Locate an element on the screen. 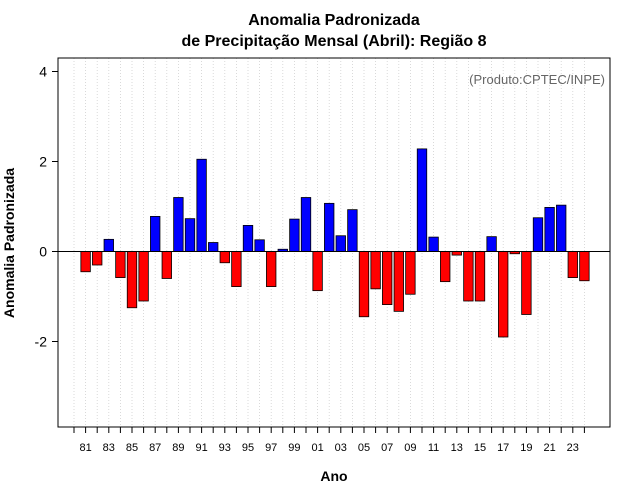 This screenshot has height=500, width=640. bar-2010 is located at coordinates (422, 200).